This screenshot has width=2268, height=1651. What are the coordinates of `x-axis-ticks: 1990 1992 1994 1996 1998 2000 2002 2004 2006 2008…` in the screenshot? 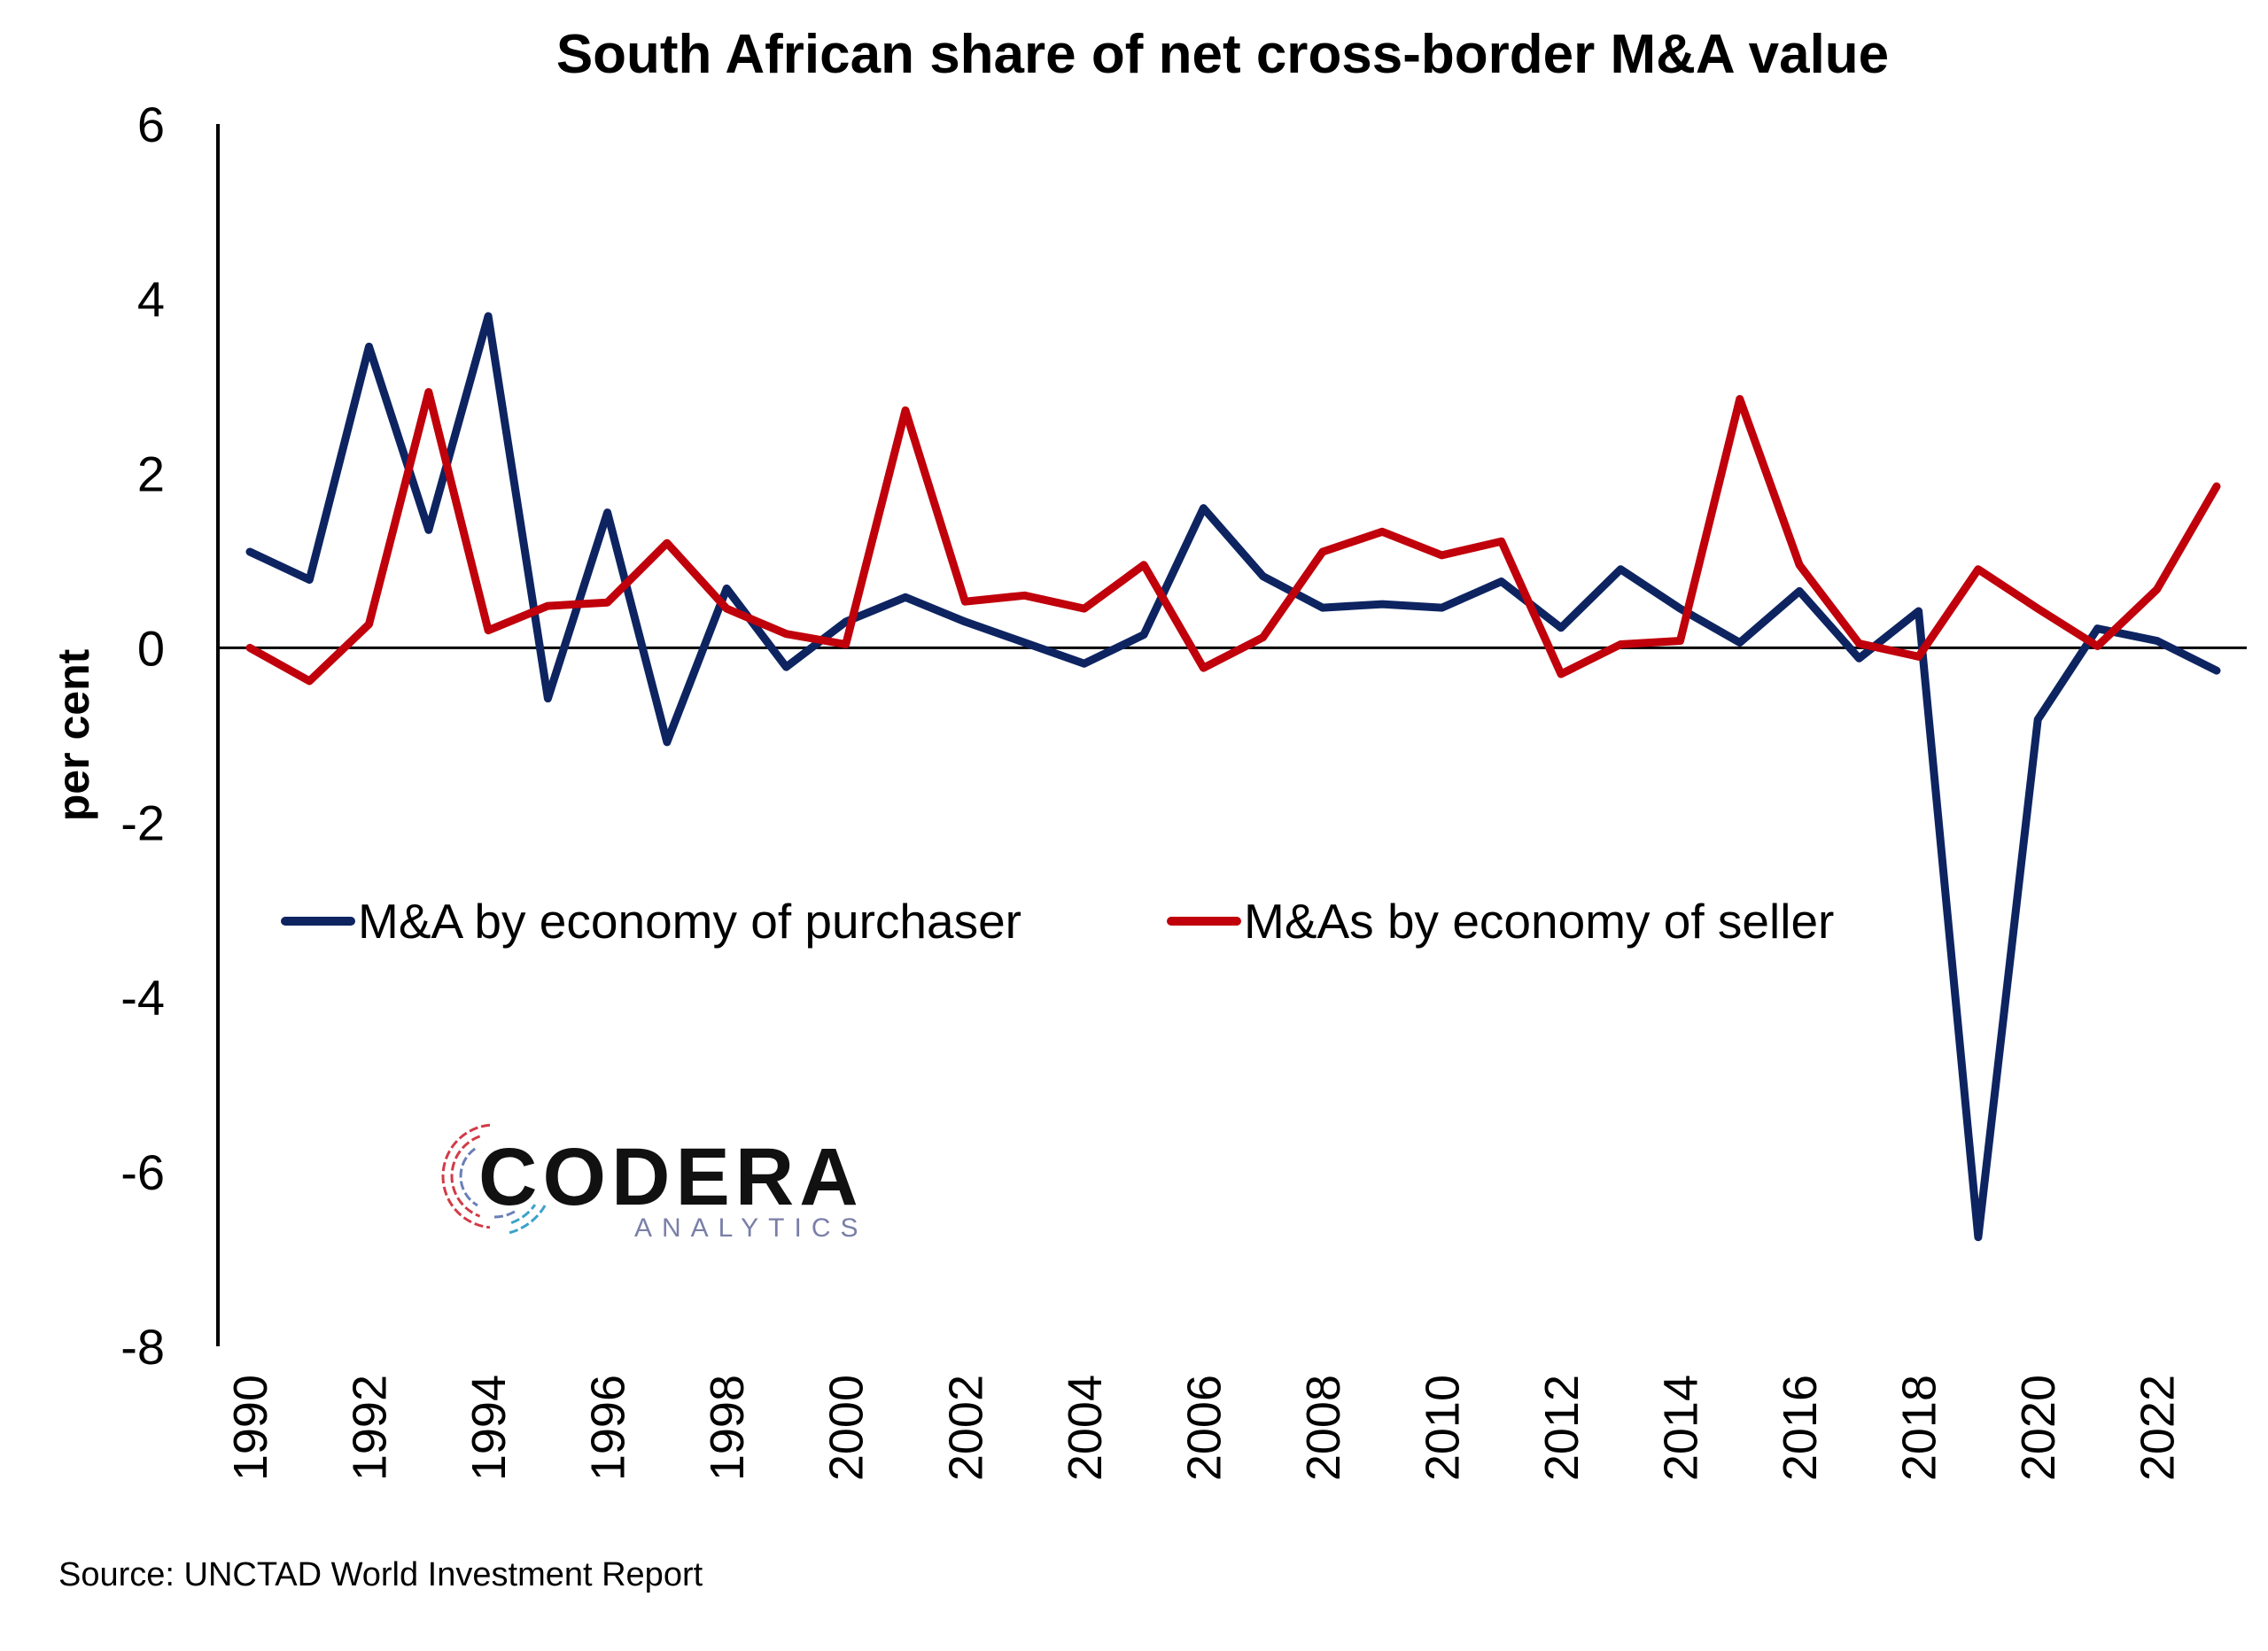 It's located at (1204, 1428).